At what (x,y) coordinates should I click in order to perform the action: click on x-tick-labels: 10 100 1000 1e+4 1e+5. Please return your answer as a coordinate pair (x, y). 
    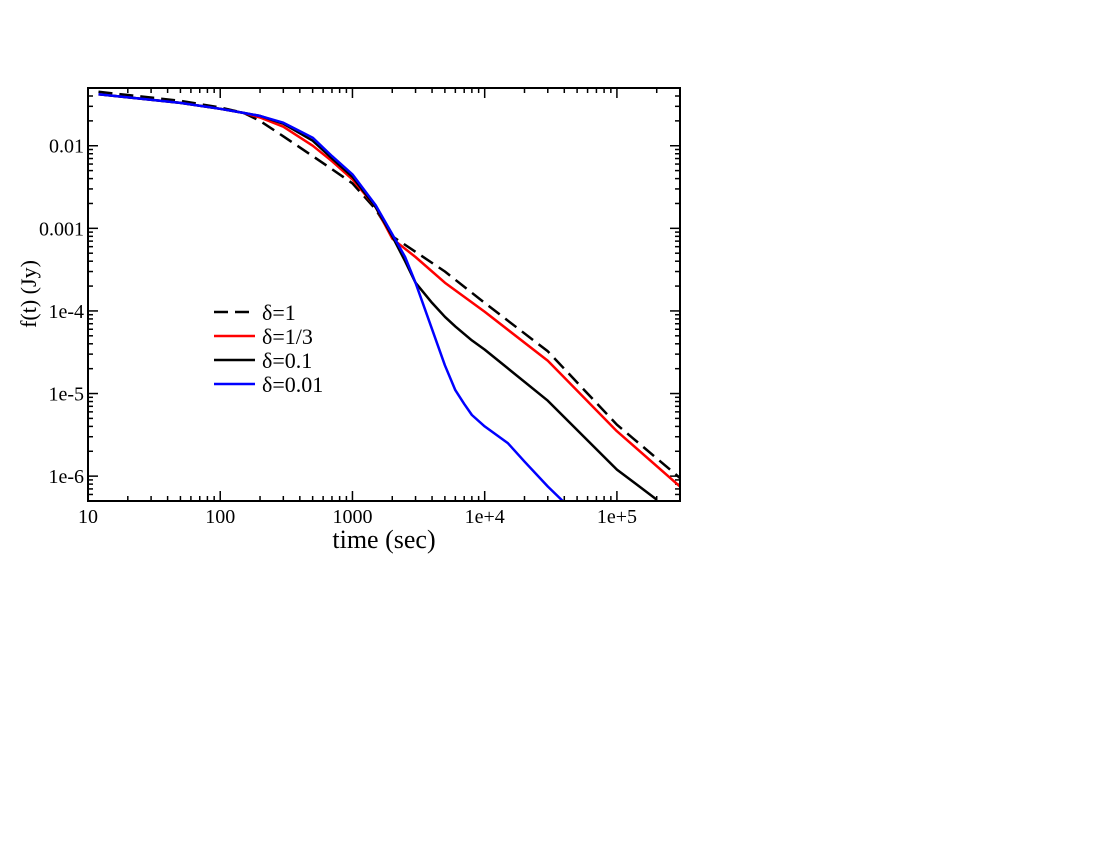
    Looking at the image, I should click on (357, 517).